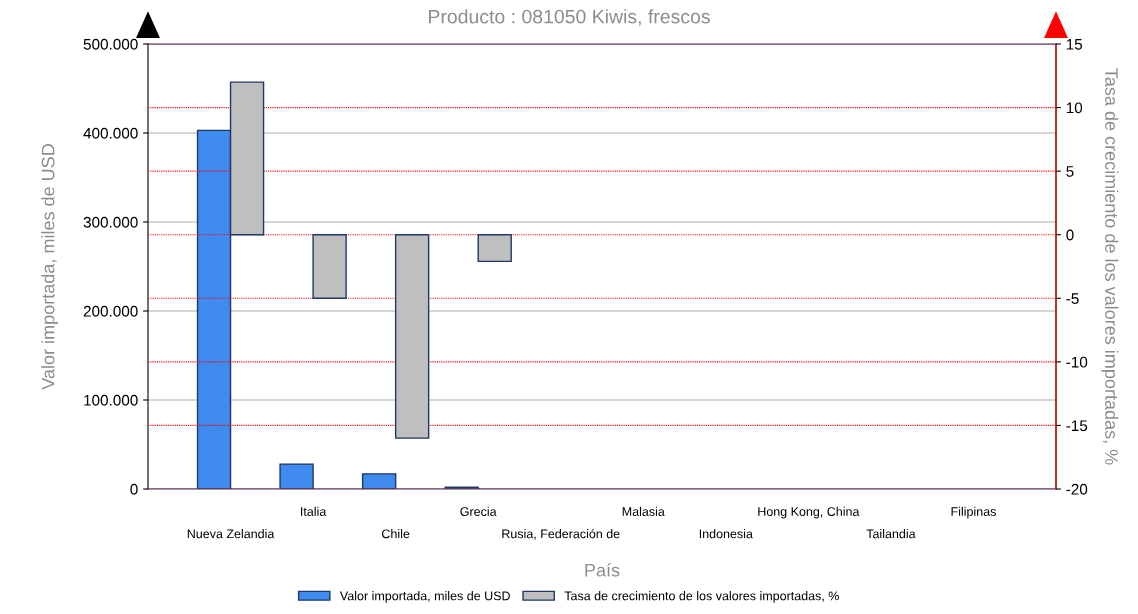 The image size is (1138, 614). Describe the element at coordinates (50, 267) in the screenshot. I see `y-axis-title: Valor importada, miles de USD` at that location.